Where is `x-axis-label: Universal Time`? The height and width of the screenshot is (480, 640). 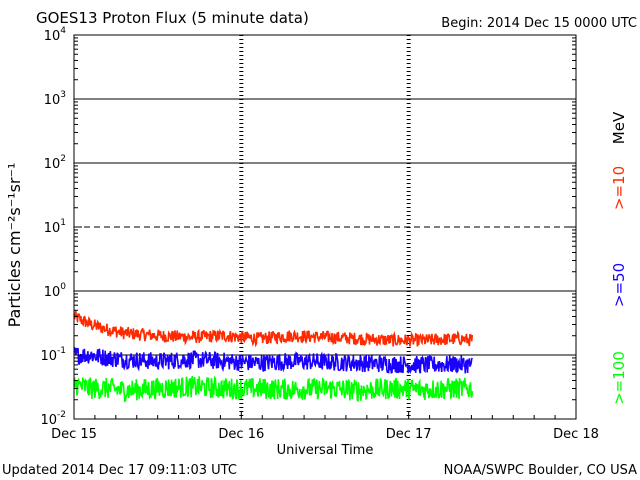 x-axis-label: Universal Time is located at coordinates (325, 450).